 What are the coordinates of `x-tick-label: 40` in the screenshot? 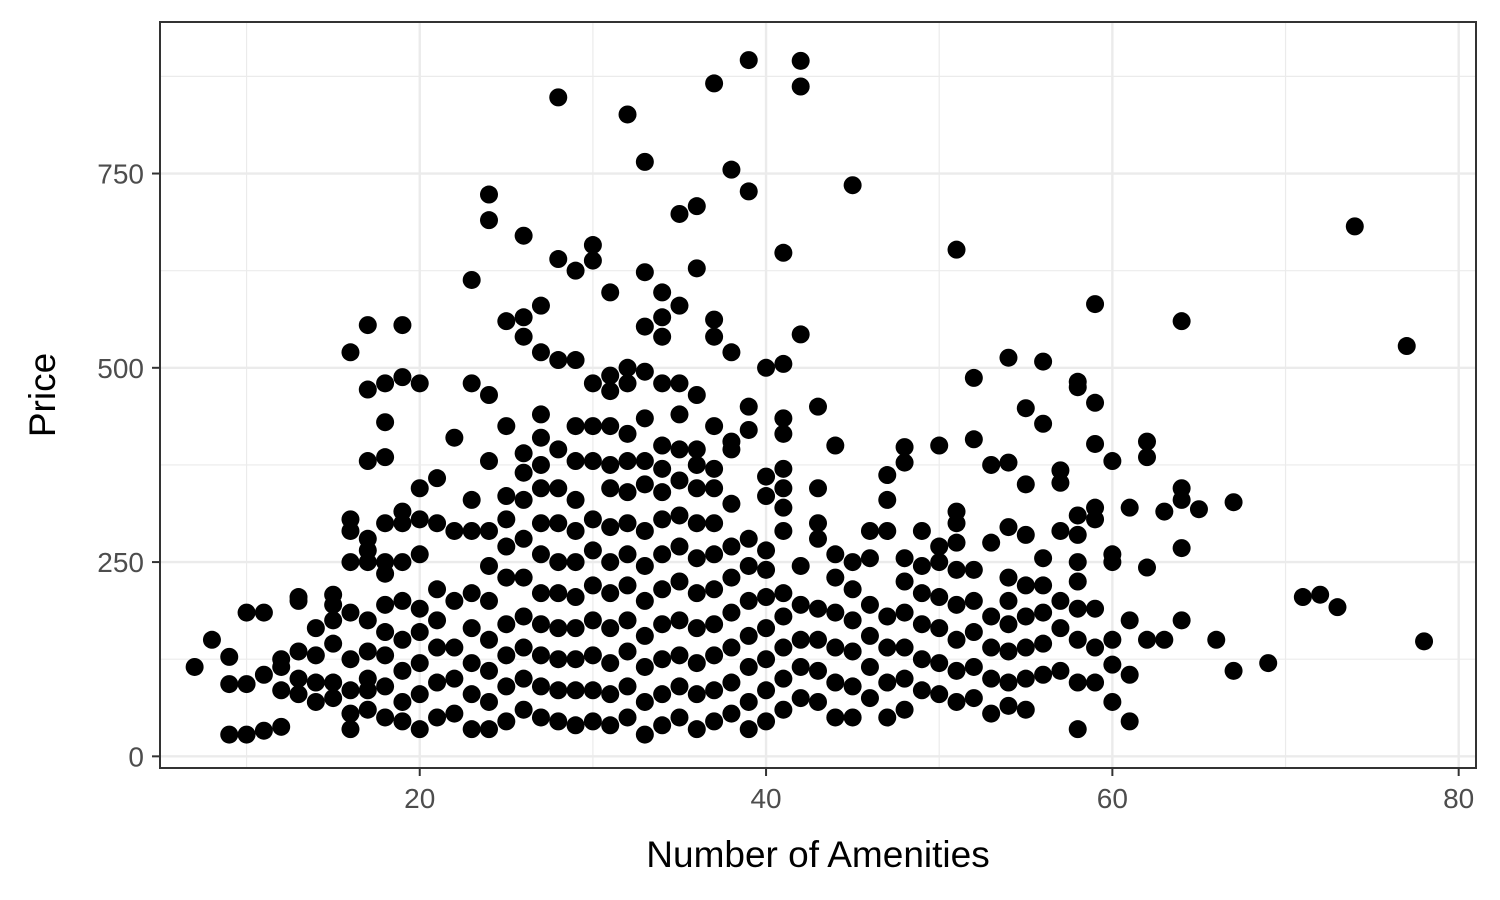 It's located at (765, 798).